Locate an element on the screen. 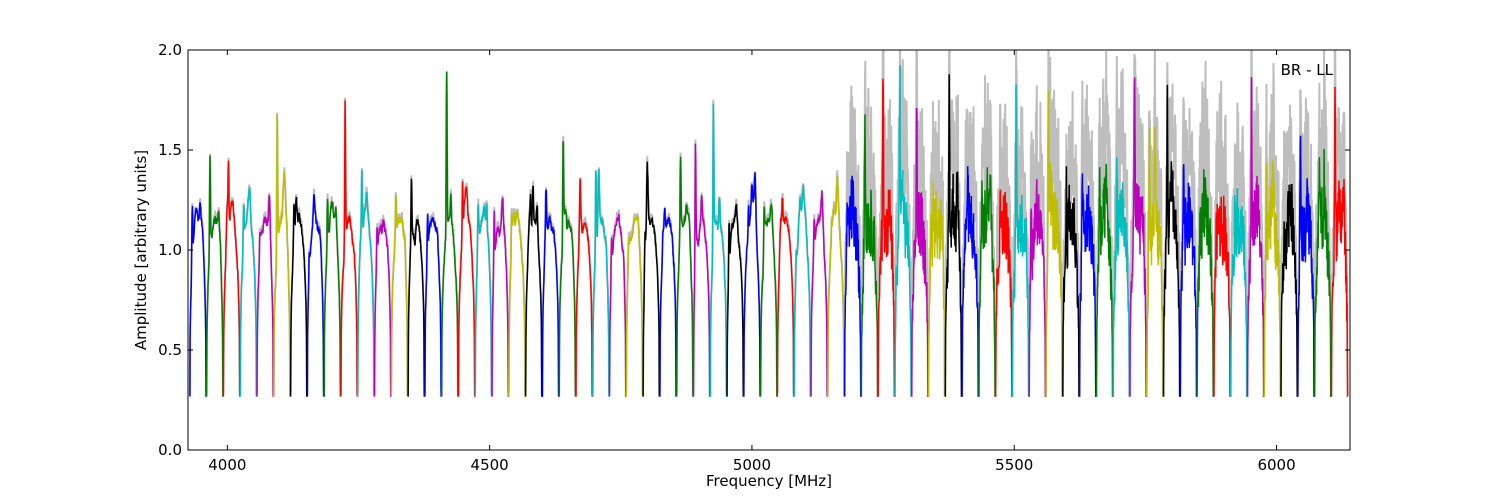  y-tick-label: 0.0 is located at coordinates (170, 450).